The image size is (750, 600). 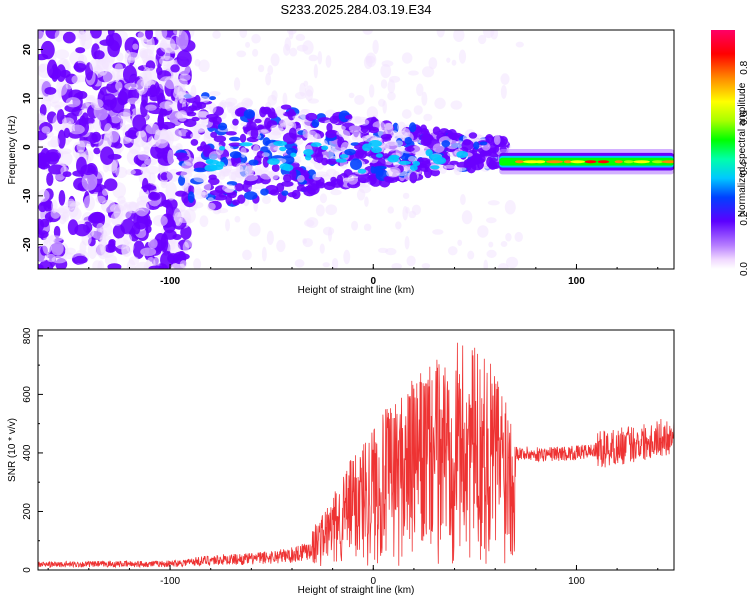 I want to click on x-tick-label: 0, so click(x=373, y=581).